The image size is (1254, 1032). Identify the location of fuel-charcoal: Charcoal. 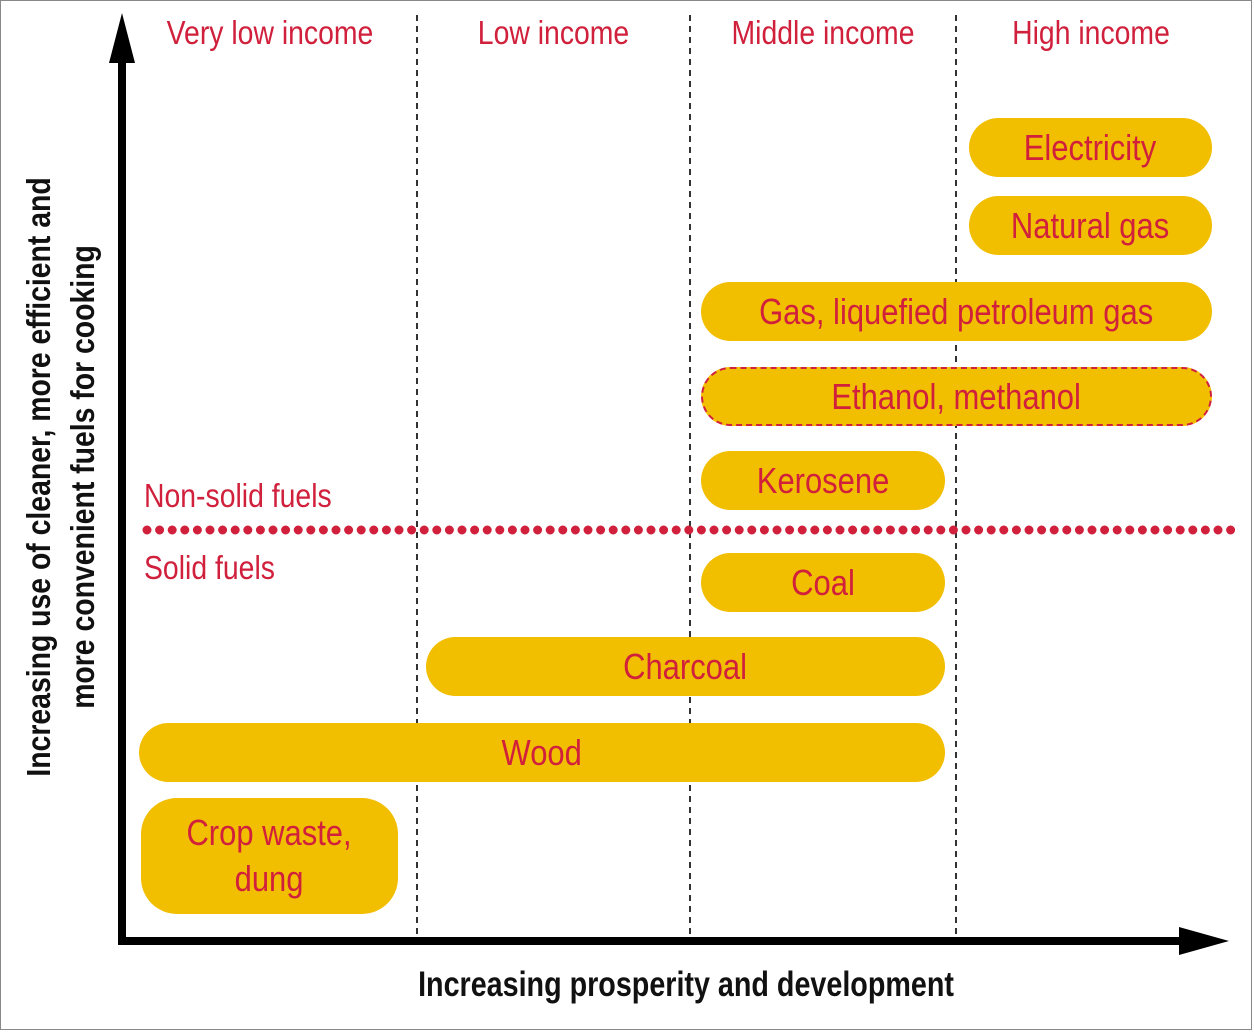
(685, 666).